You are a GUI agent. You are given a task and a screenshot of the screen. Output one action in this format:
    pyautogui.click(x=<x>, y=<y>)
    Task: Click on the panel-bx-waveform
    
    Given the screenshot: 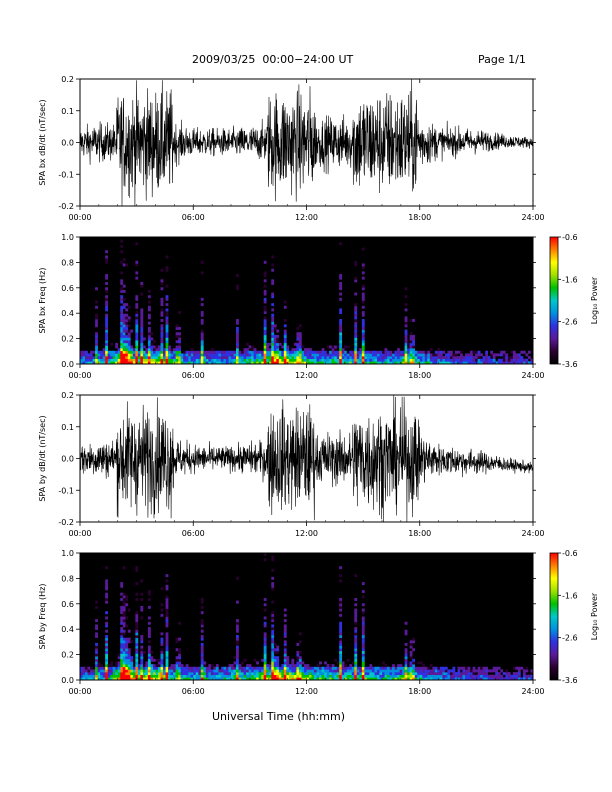 What is the action you would take?
    pyautogui.click(x=306, y=142)
    